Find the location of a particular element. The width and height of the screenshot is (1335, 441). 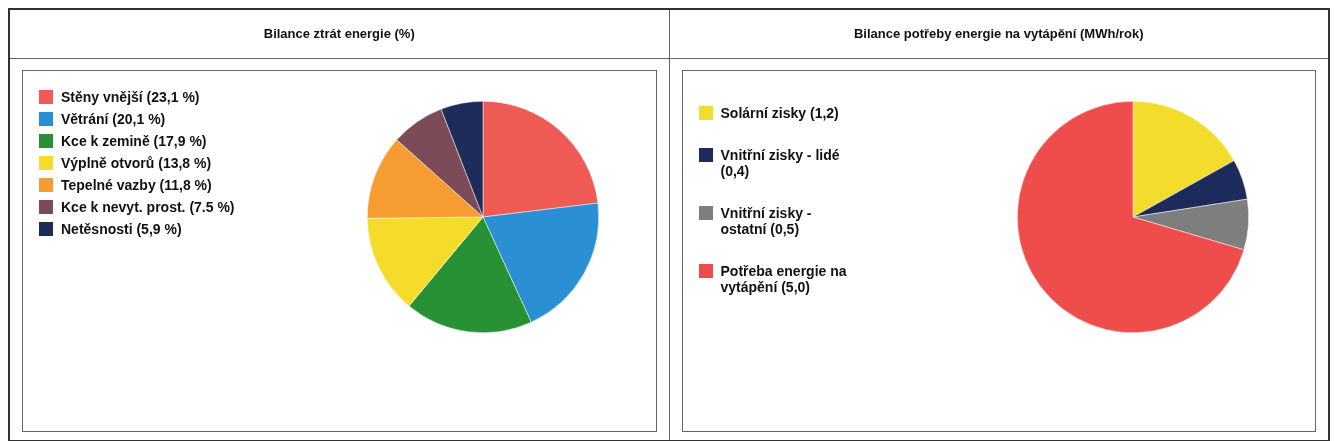

chart-title: Bilance potřeby energie na vytápění (MWh/rok) is located at coordinates (998, 34).